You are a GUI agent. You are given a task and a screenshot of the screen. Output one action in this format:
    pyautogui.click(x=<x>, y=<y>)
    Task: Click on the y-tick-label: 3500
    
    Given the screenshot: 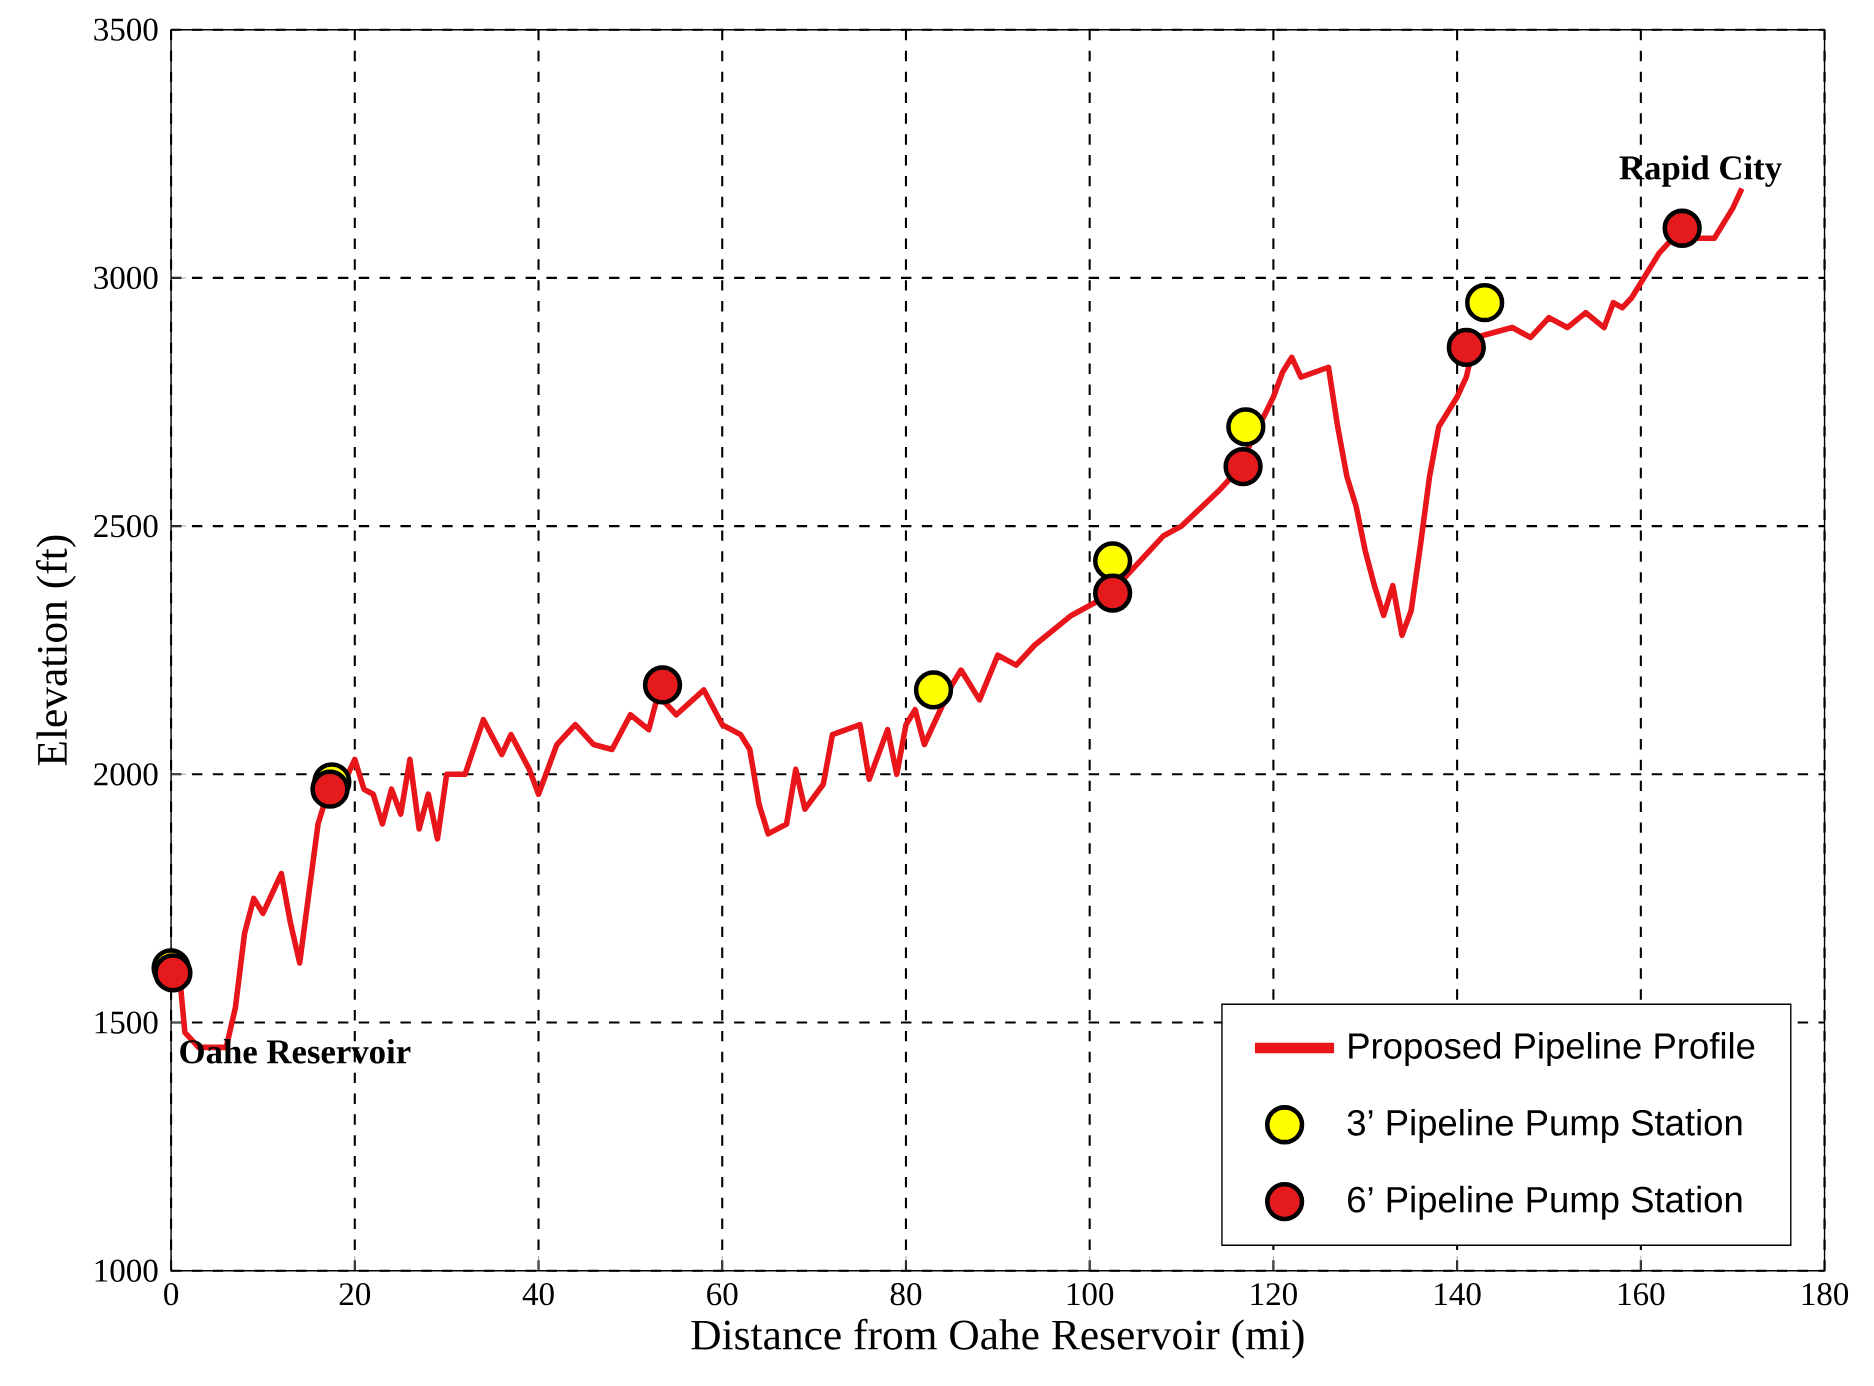 What is the action you would take?
    pyautogui.click(x=126, y=29)
    